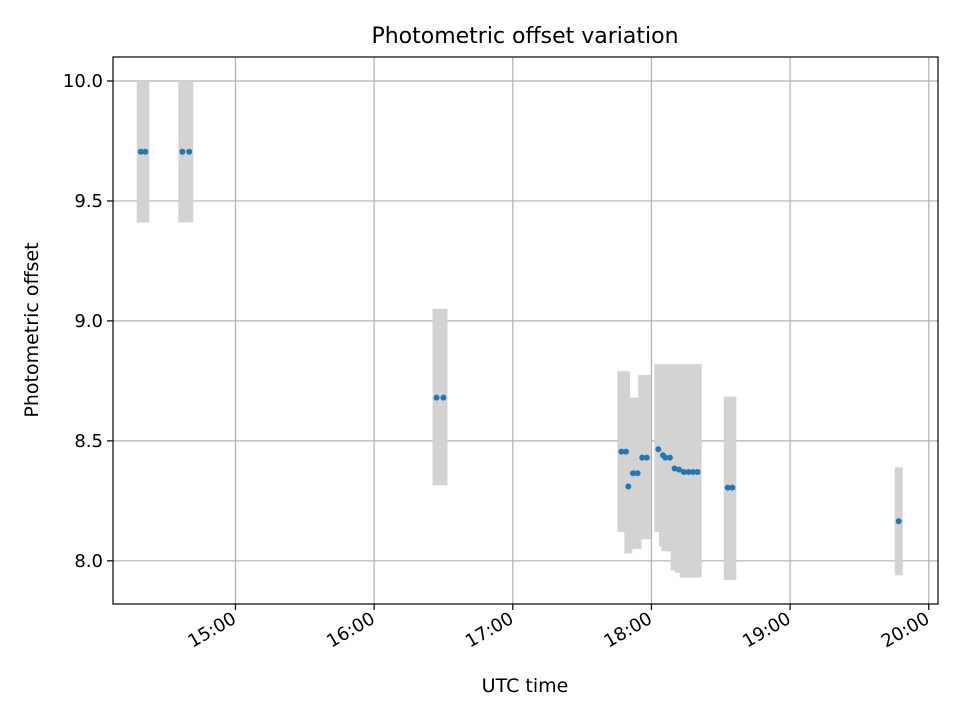 The height and width of the screenshot is (720, 960). What do you see at coordinates (83, 81) in the screenshot?
I see `y-tick-label: 10.0` at bounding box center [83, 81].